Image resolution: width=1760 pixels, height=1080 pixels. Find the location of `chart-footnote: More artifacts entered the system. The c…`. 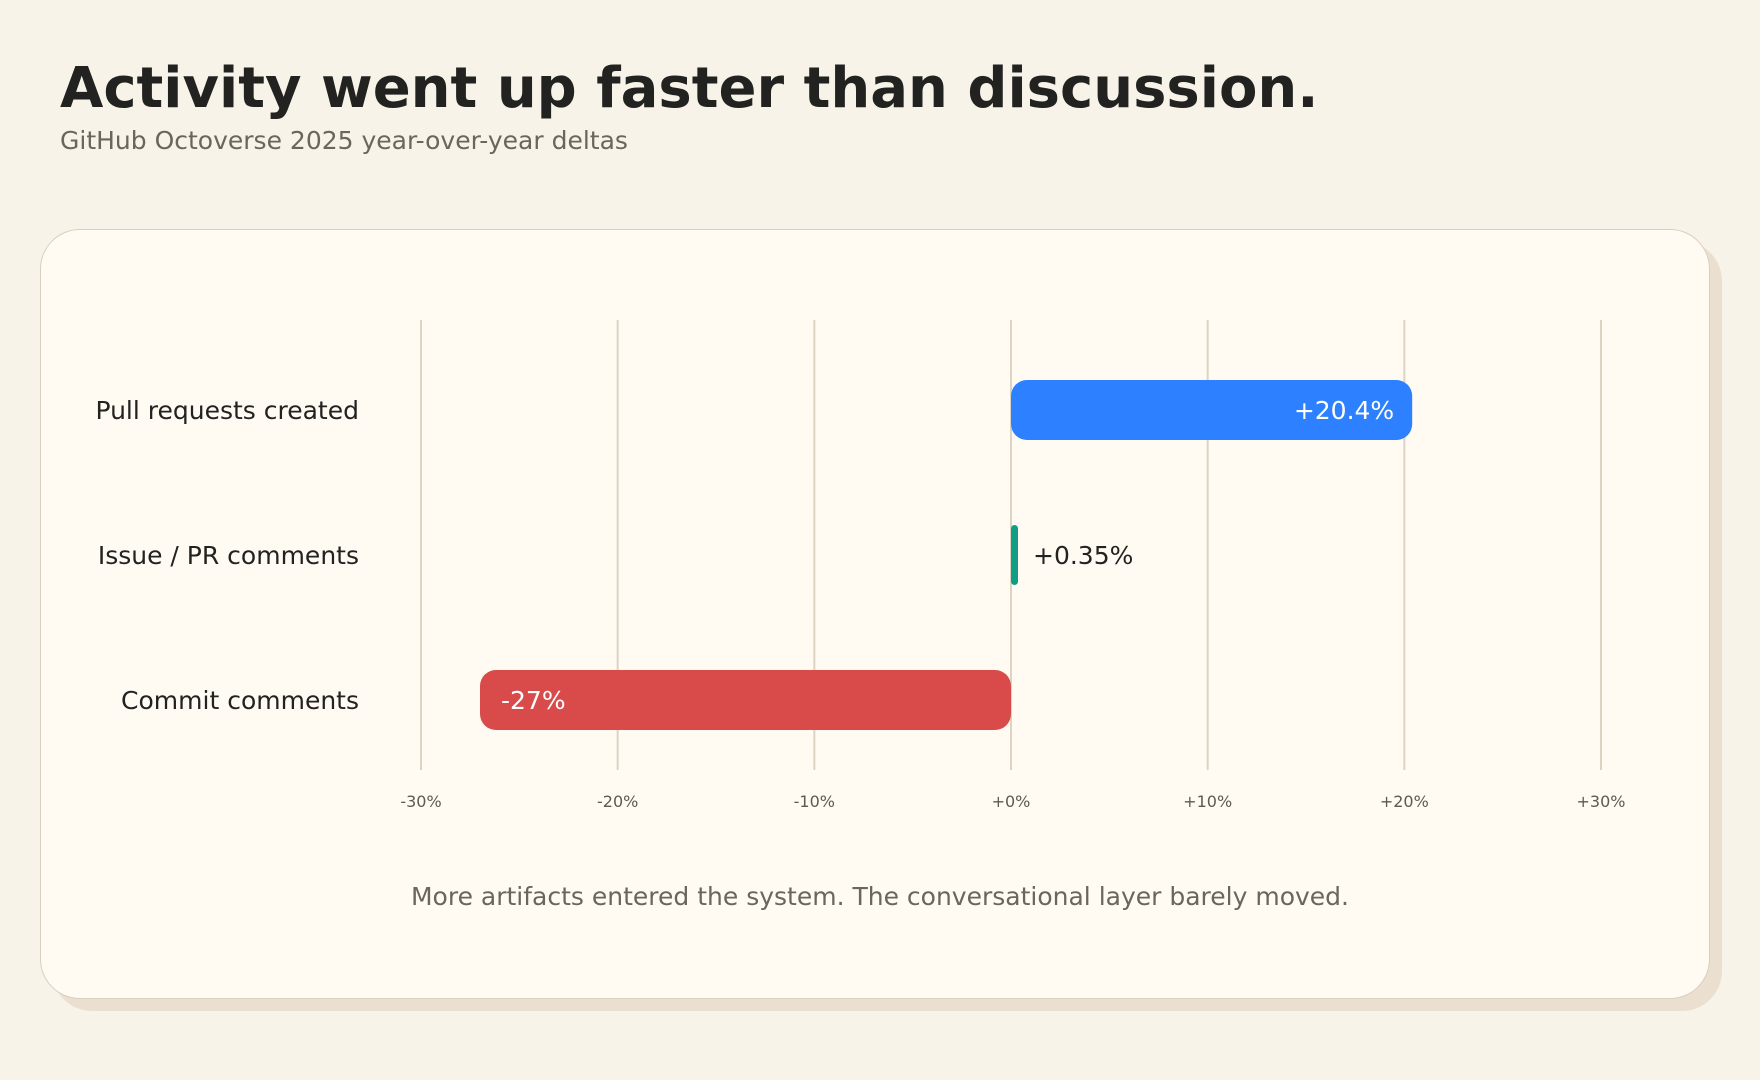

chart-footnote: More artifacts entered the system. The c… is located at coordinates (879, 896).